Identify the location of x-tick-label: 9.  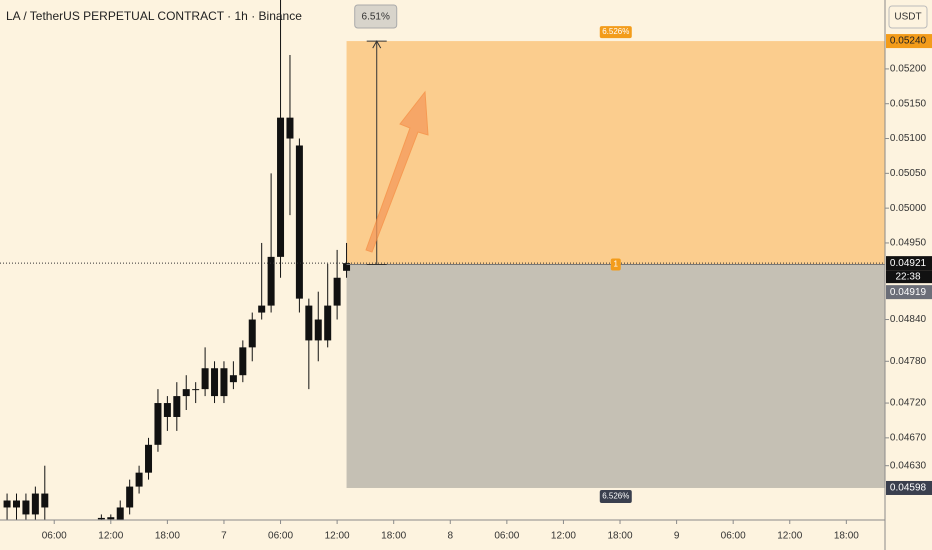
(677, 536).